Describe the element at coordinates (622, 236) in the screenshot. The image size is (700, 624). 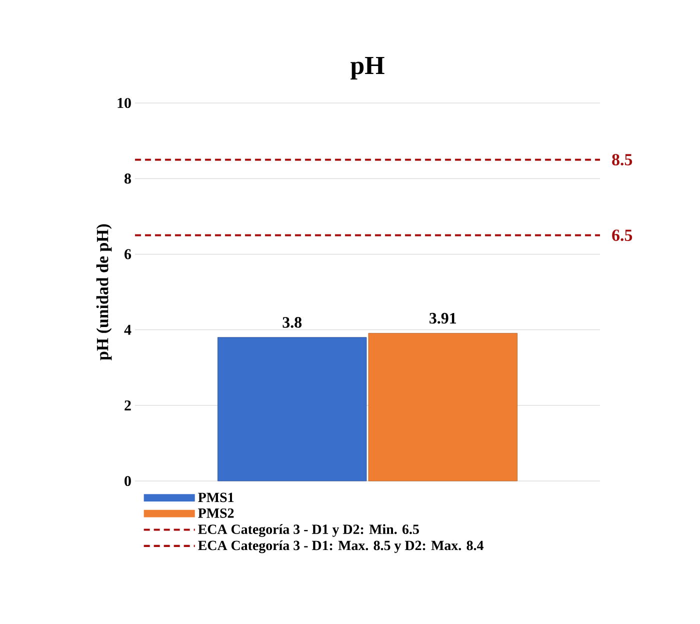
I see `text: 6.5` at that location.